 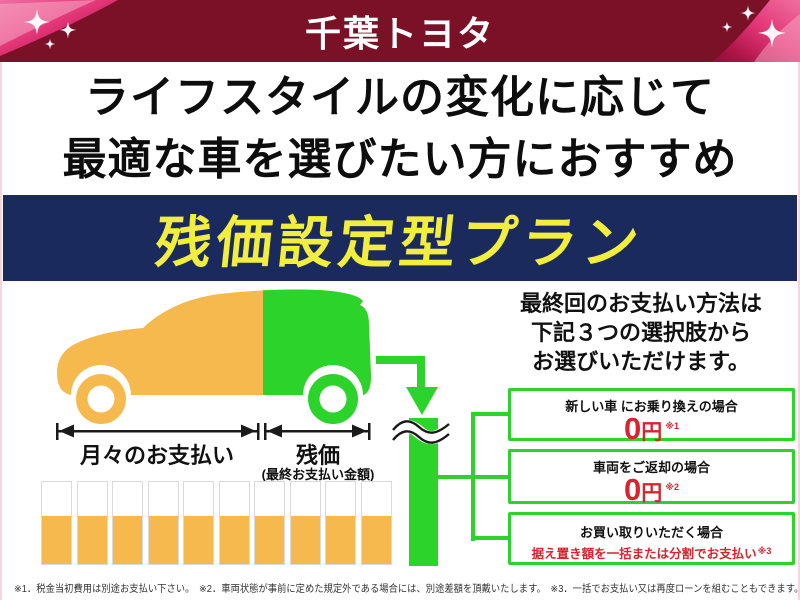 What do you see at coordinates (400, 159) in the screenshot?
I see `headline-line2: 最適な車を選びたい方におすすめ` at bounding box center [400, 159].